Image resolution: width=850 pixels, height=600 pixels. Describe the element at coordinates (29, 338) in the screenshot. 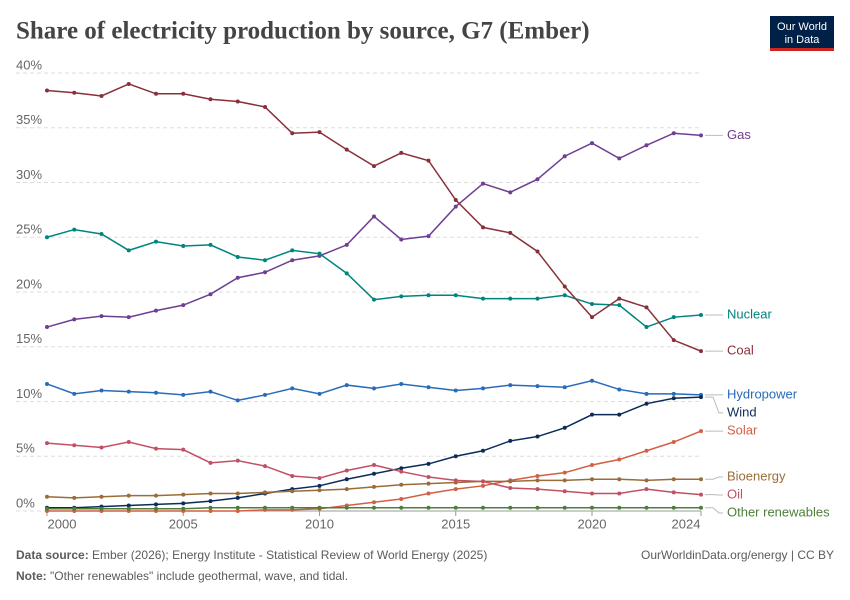

I see `y-tick-label: 15%` at that location.